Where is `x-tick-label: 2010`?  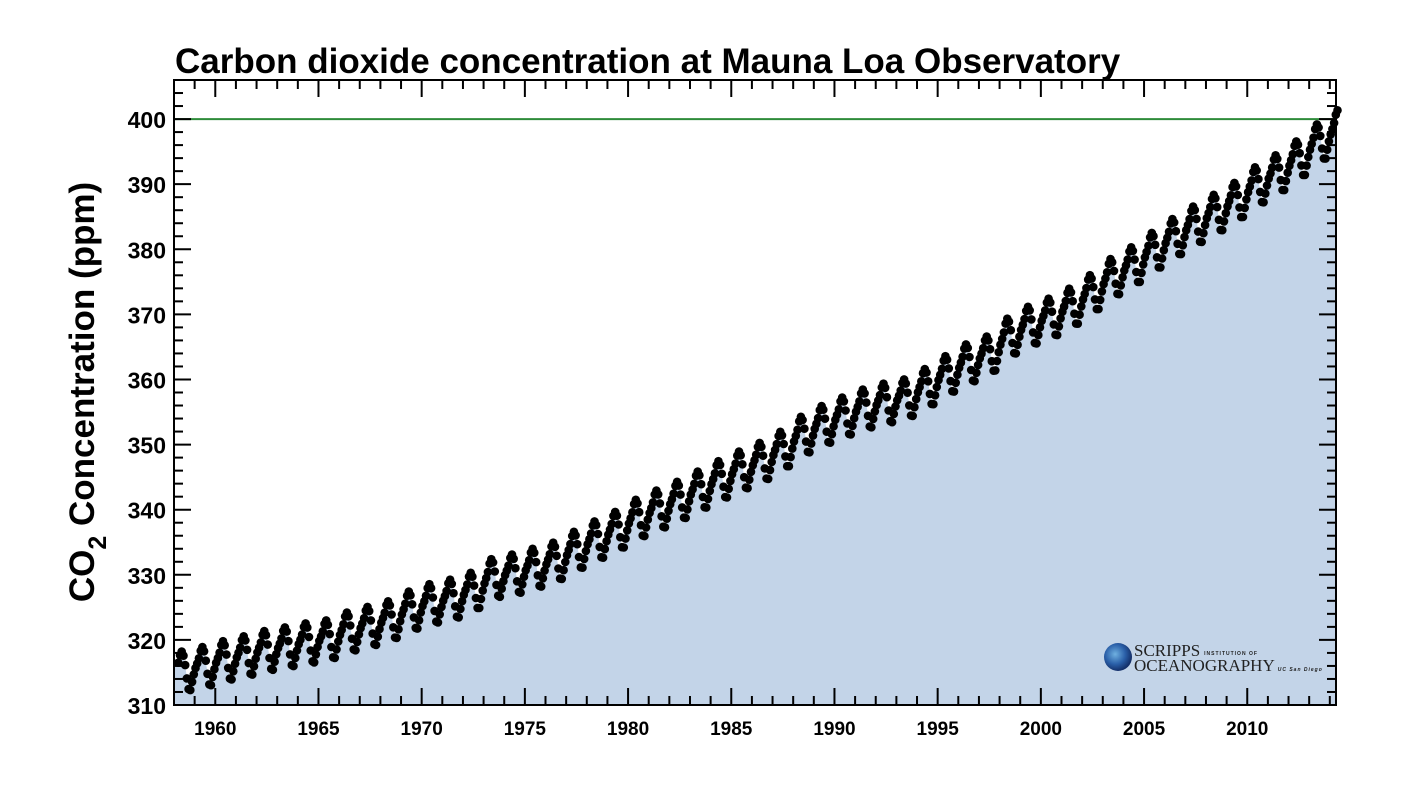 x-tick-label: 2010 is located at coordinates (1247, 729).